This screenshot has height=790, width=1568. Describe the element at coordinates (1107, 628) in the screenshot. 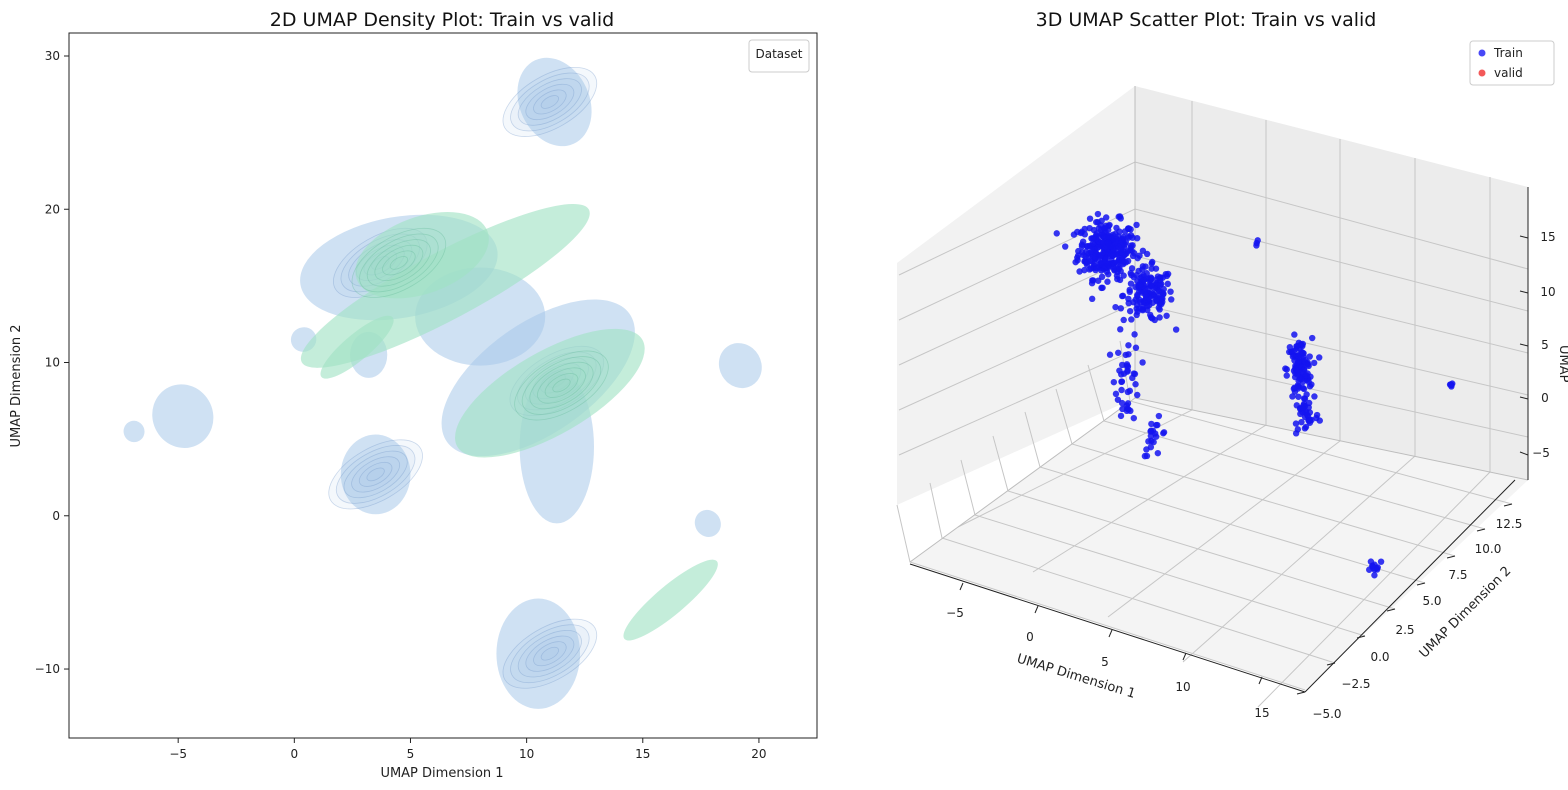

I see `x-axis-line` at that location.